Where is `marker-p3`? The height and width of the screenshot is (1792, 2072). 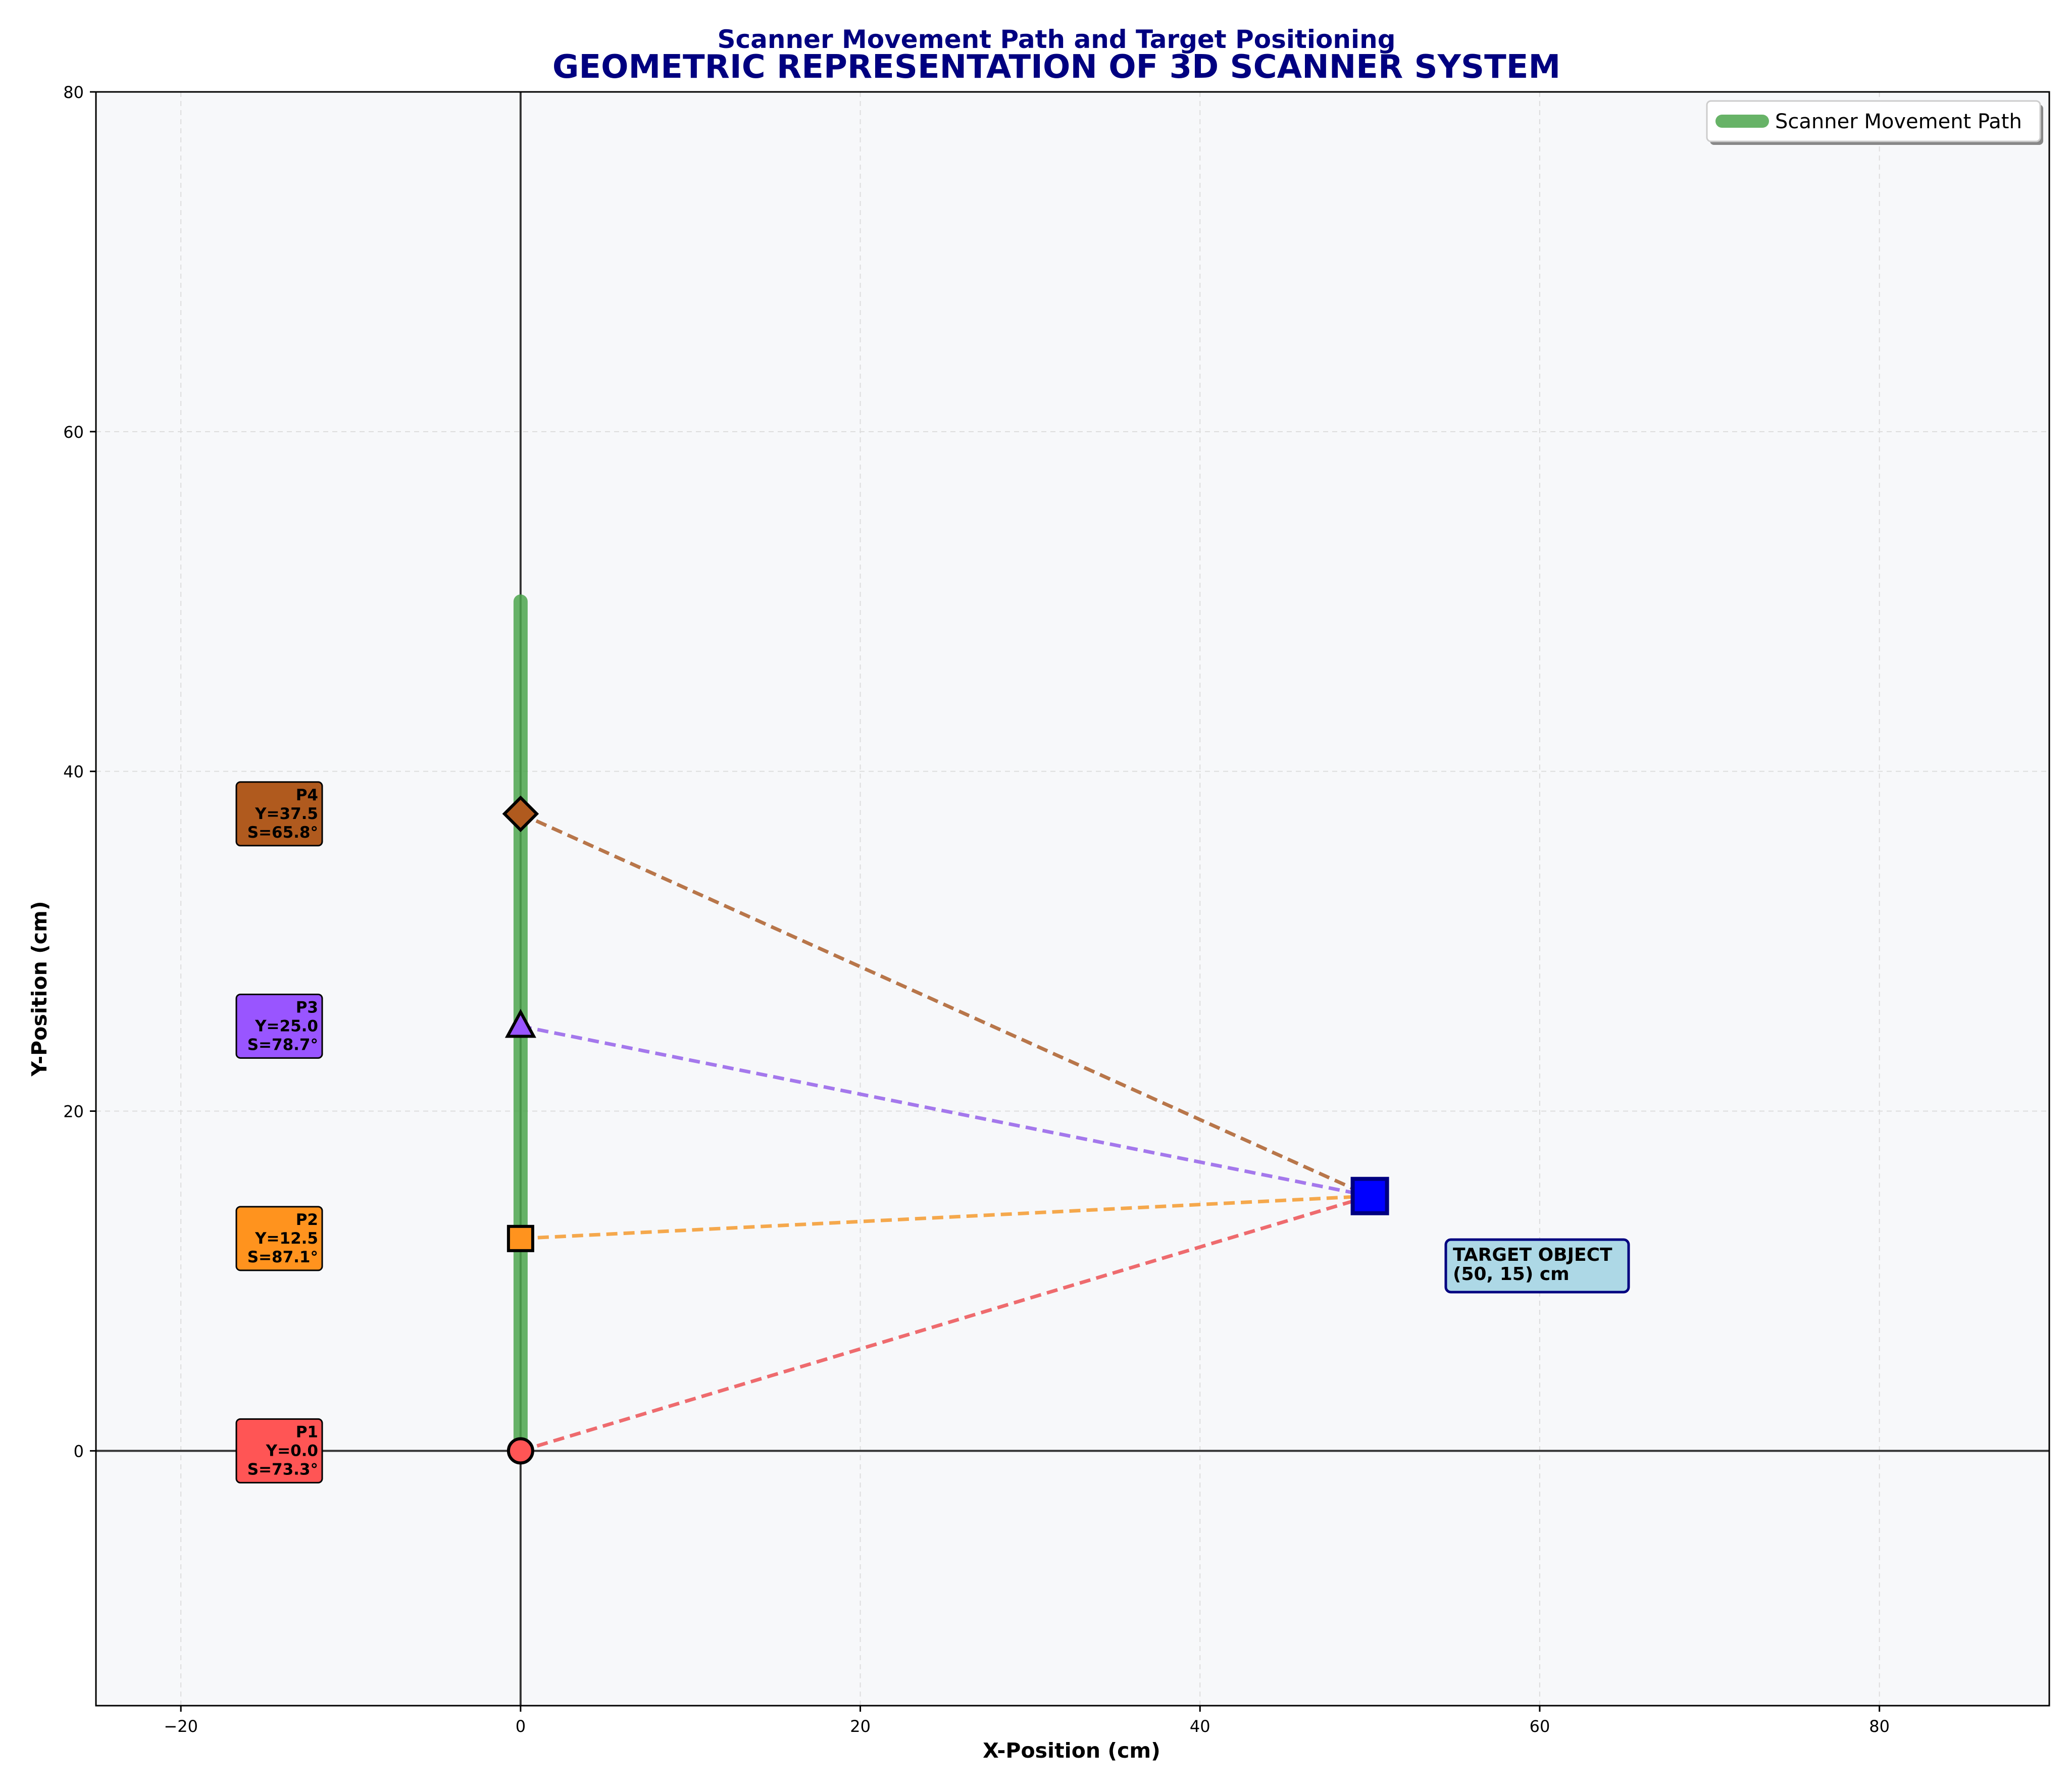
marker-p3 is located at coordinates (520, 1023).